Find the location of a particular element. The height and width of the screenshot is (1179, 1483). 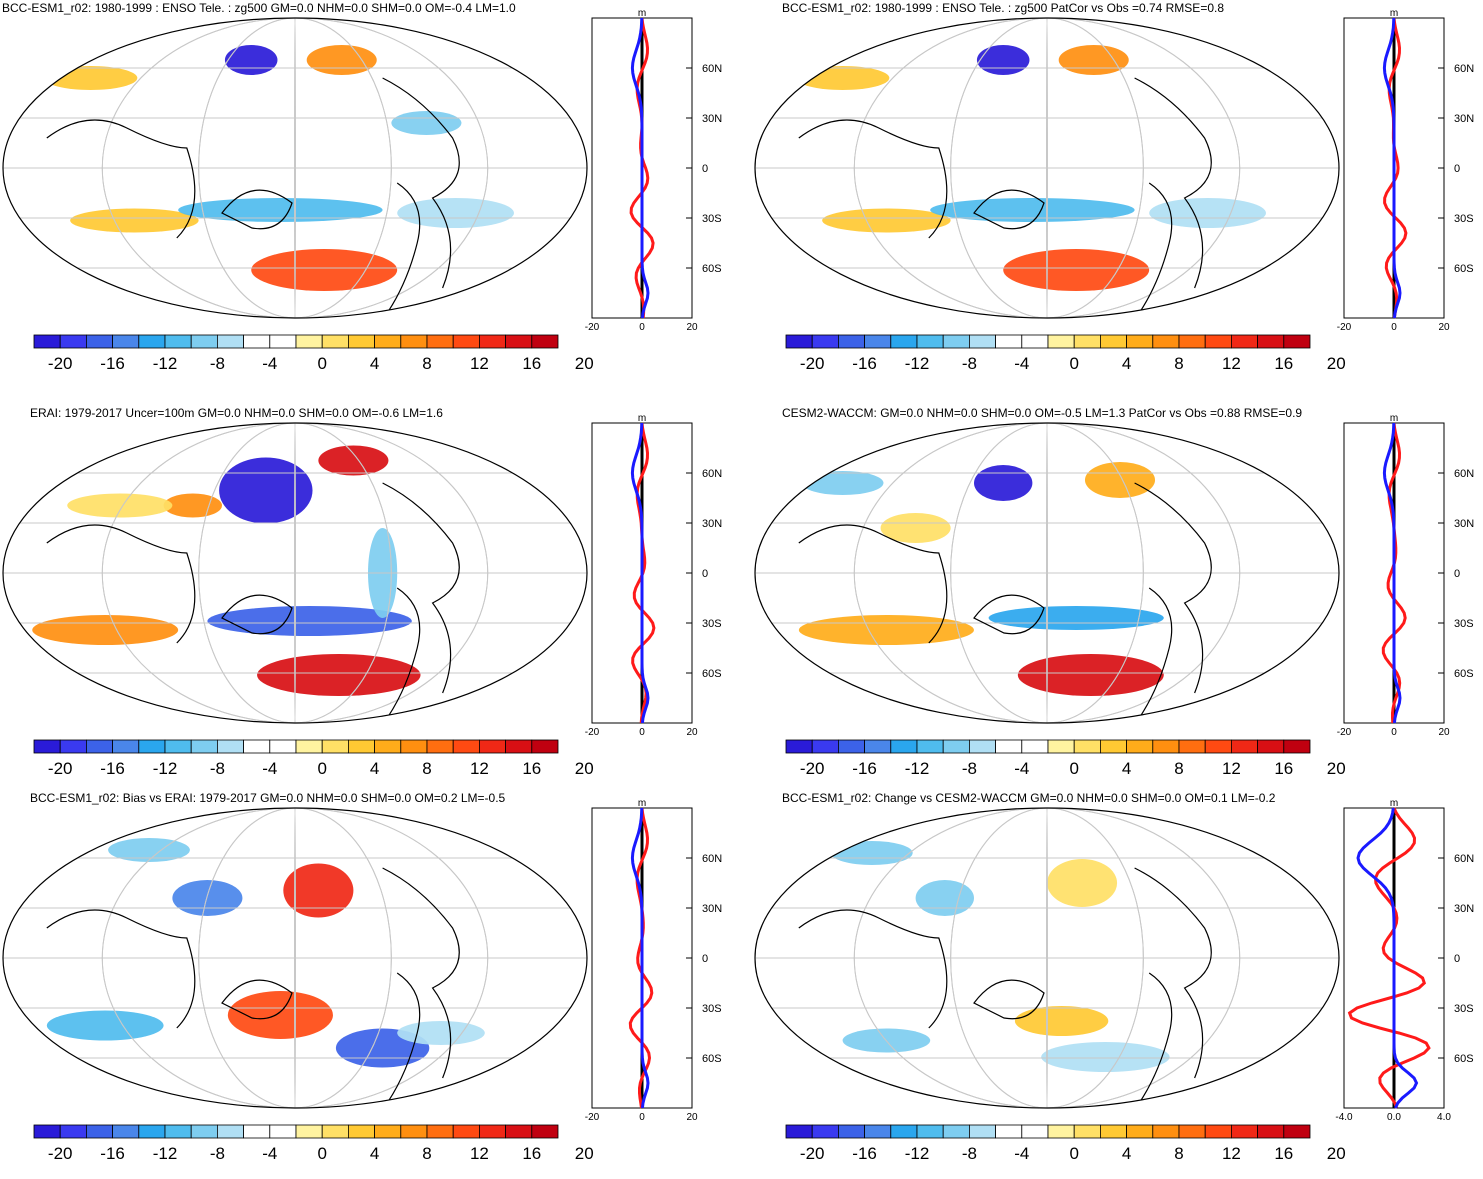

colorbar-label: 0 is located at coordinates (1073, 1153).